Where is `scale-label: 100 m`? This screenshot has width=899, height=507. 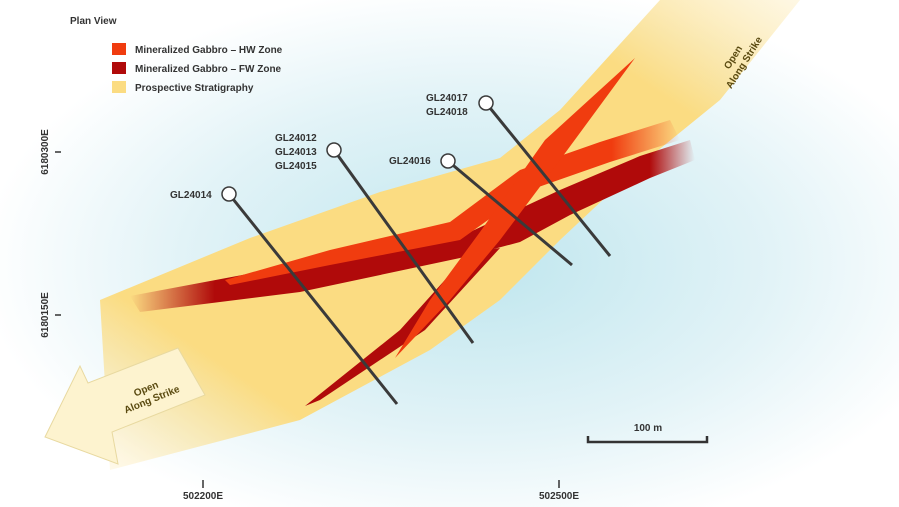 scale-label: 100 m is located at coordinates (648, 428).